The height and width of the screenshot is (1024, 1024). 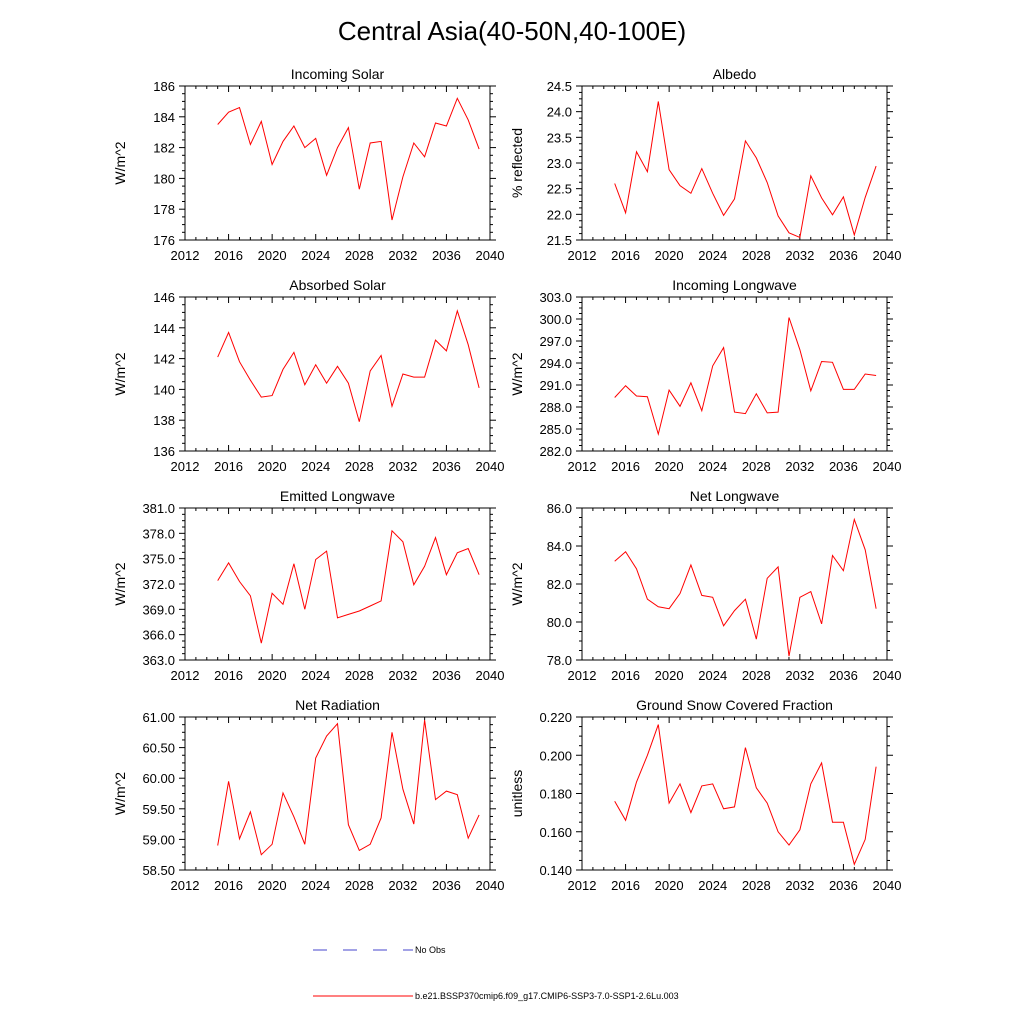 What do you see at coordinates (559, 214) in the screenshot?
I see `y-tick-label: 22.0` at bounding box center [559, 214].